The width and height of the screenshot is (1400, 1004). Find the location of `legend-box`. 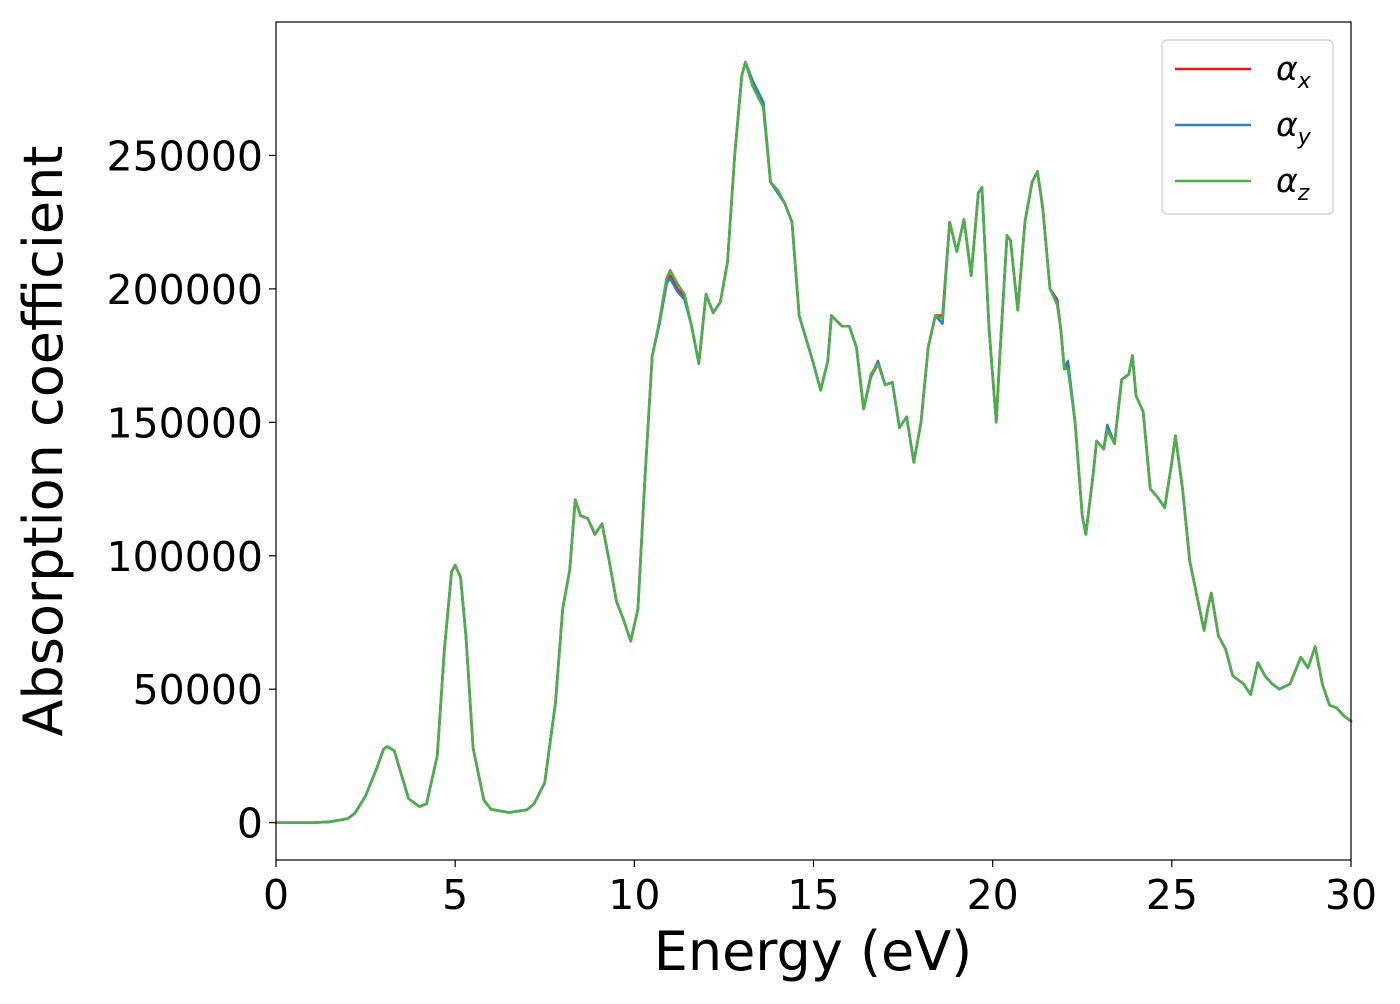

legend-box is located at coordinates (1247, 127).